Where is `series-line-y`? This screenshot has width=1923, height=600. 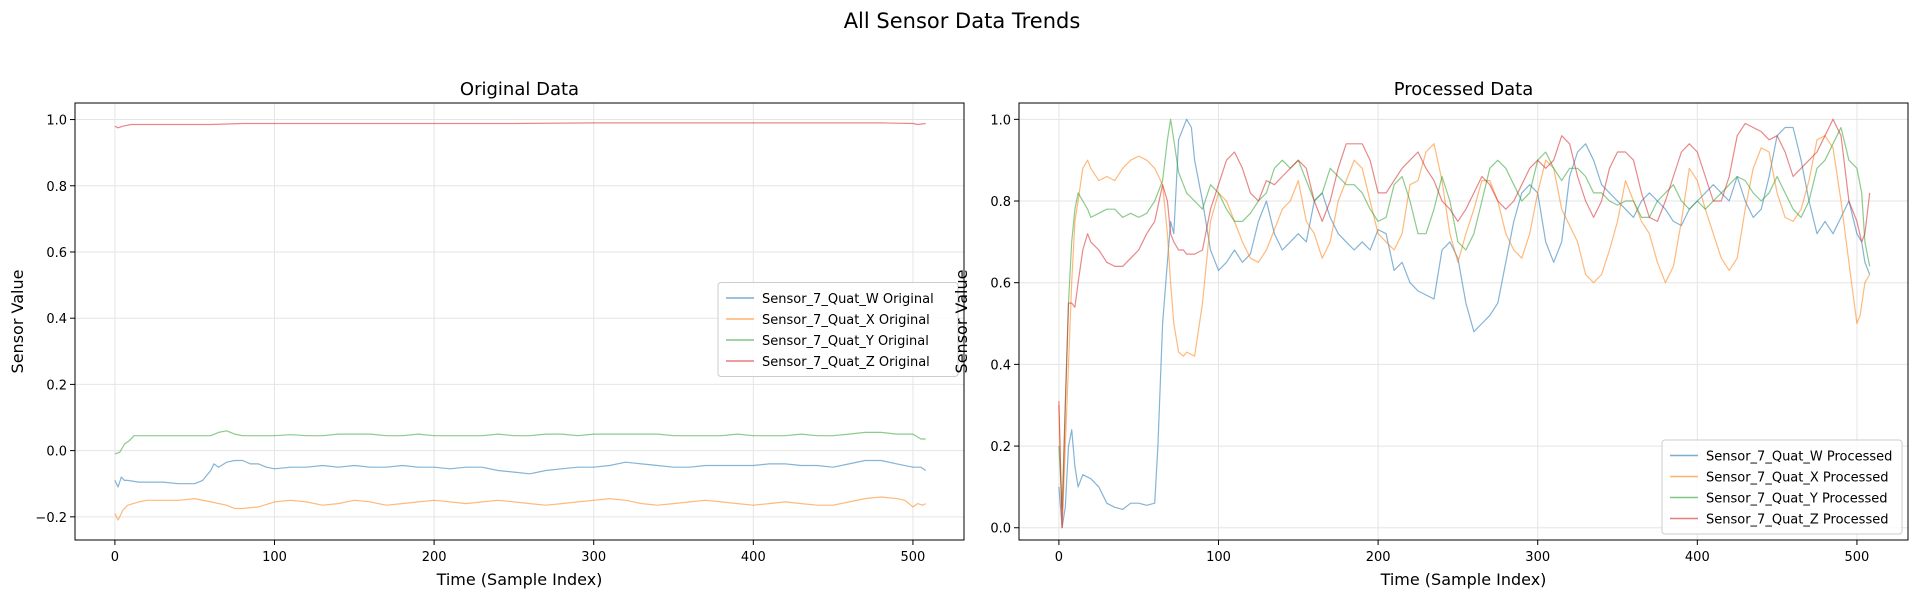 series-line-y is located at coordinates (520, 442).